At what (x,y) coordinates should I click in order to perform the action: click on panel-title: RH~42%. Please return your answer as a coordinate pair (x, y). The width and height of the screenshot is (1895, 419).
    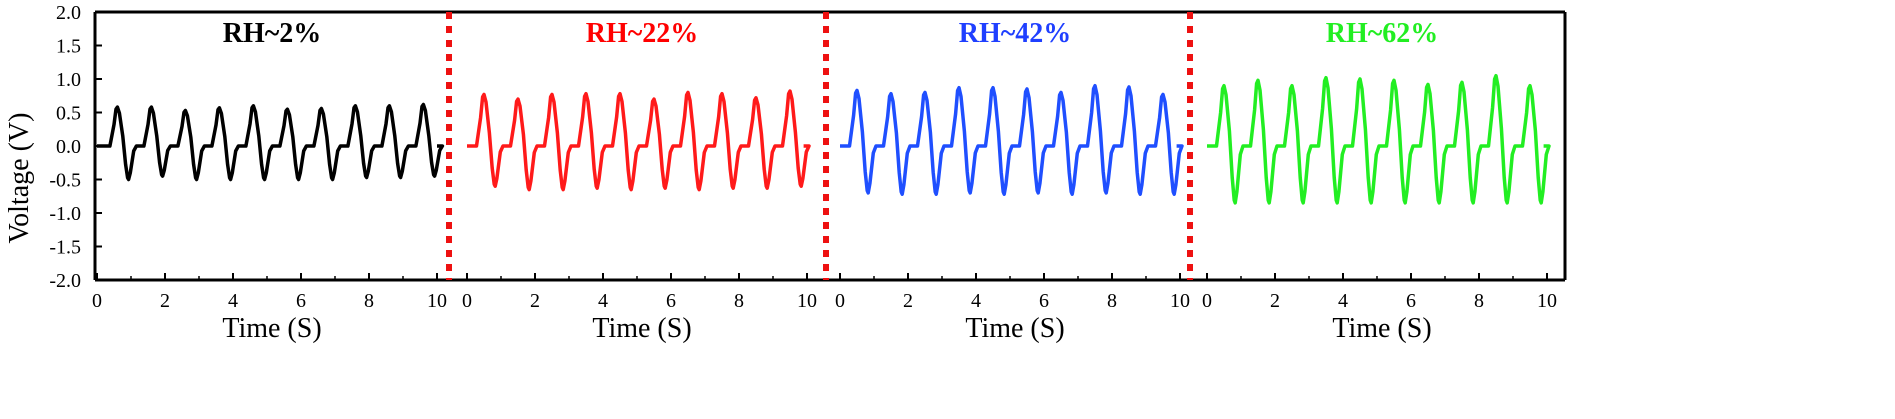
    Looking at the image, I should click on (1015, 33).